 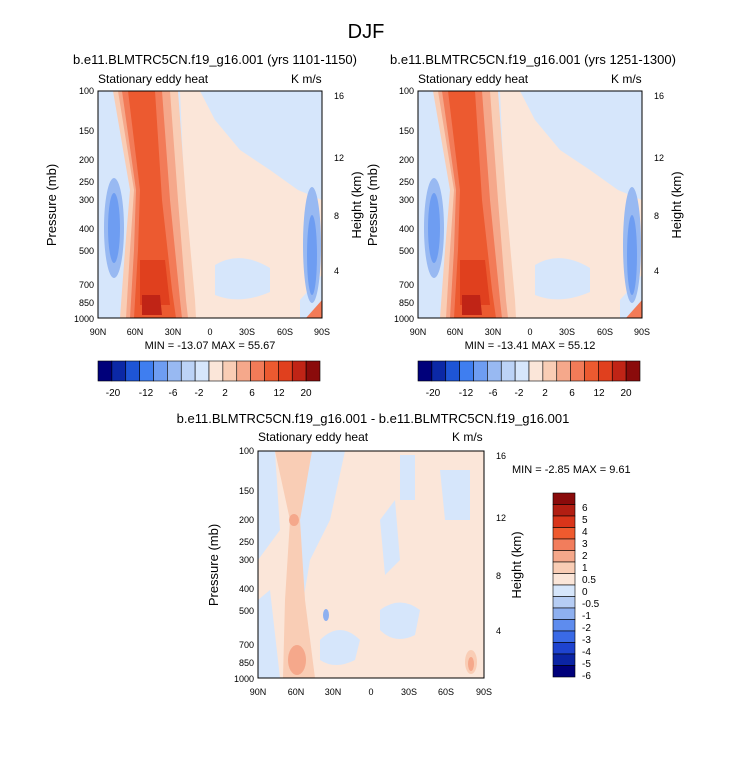 I want to click on svg-text: 5, so click(x=585, y=520).